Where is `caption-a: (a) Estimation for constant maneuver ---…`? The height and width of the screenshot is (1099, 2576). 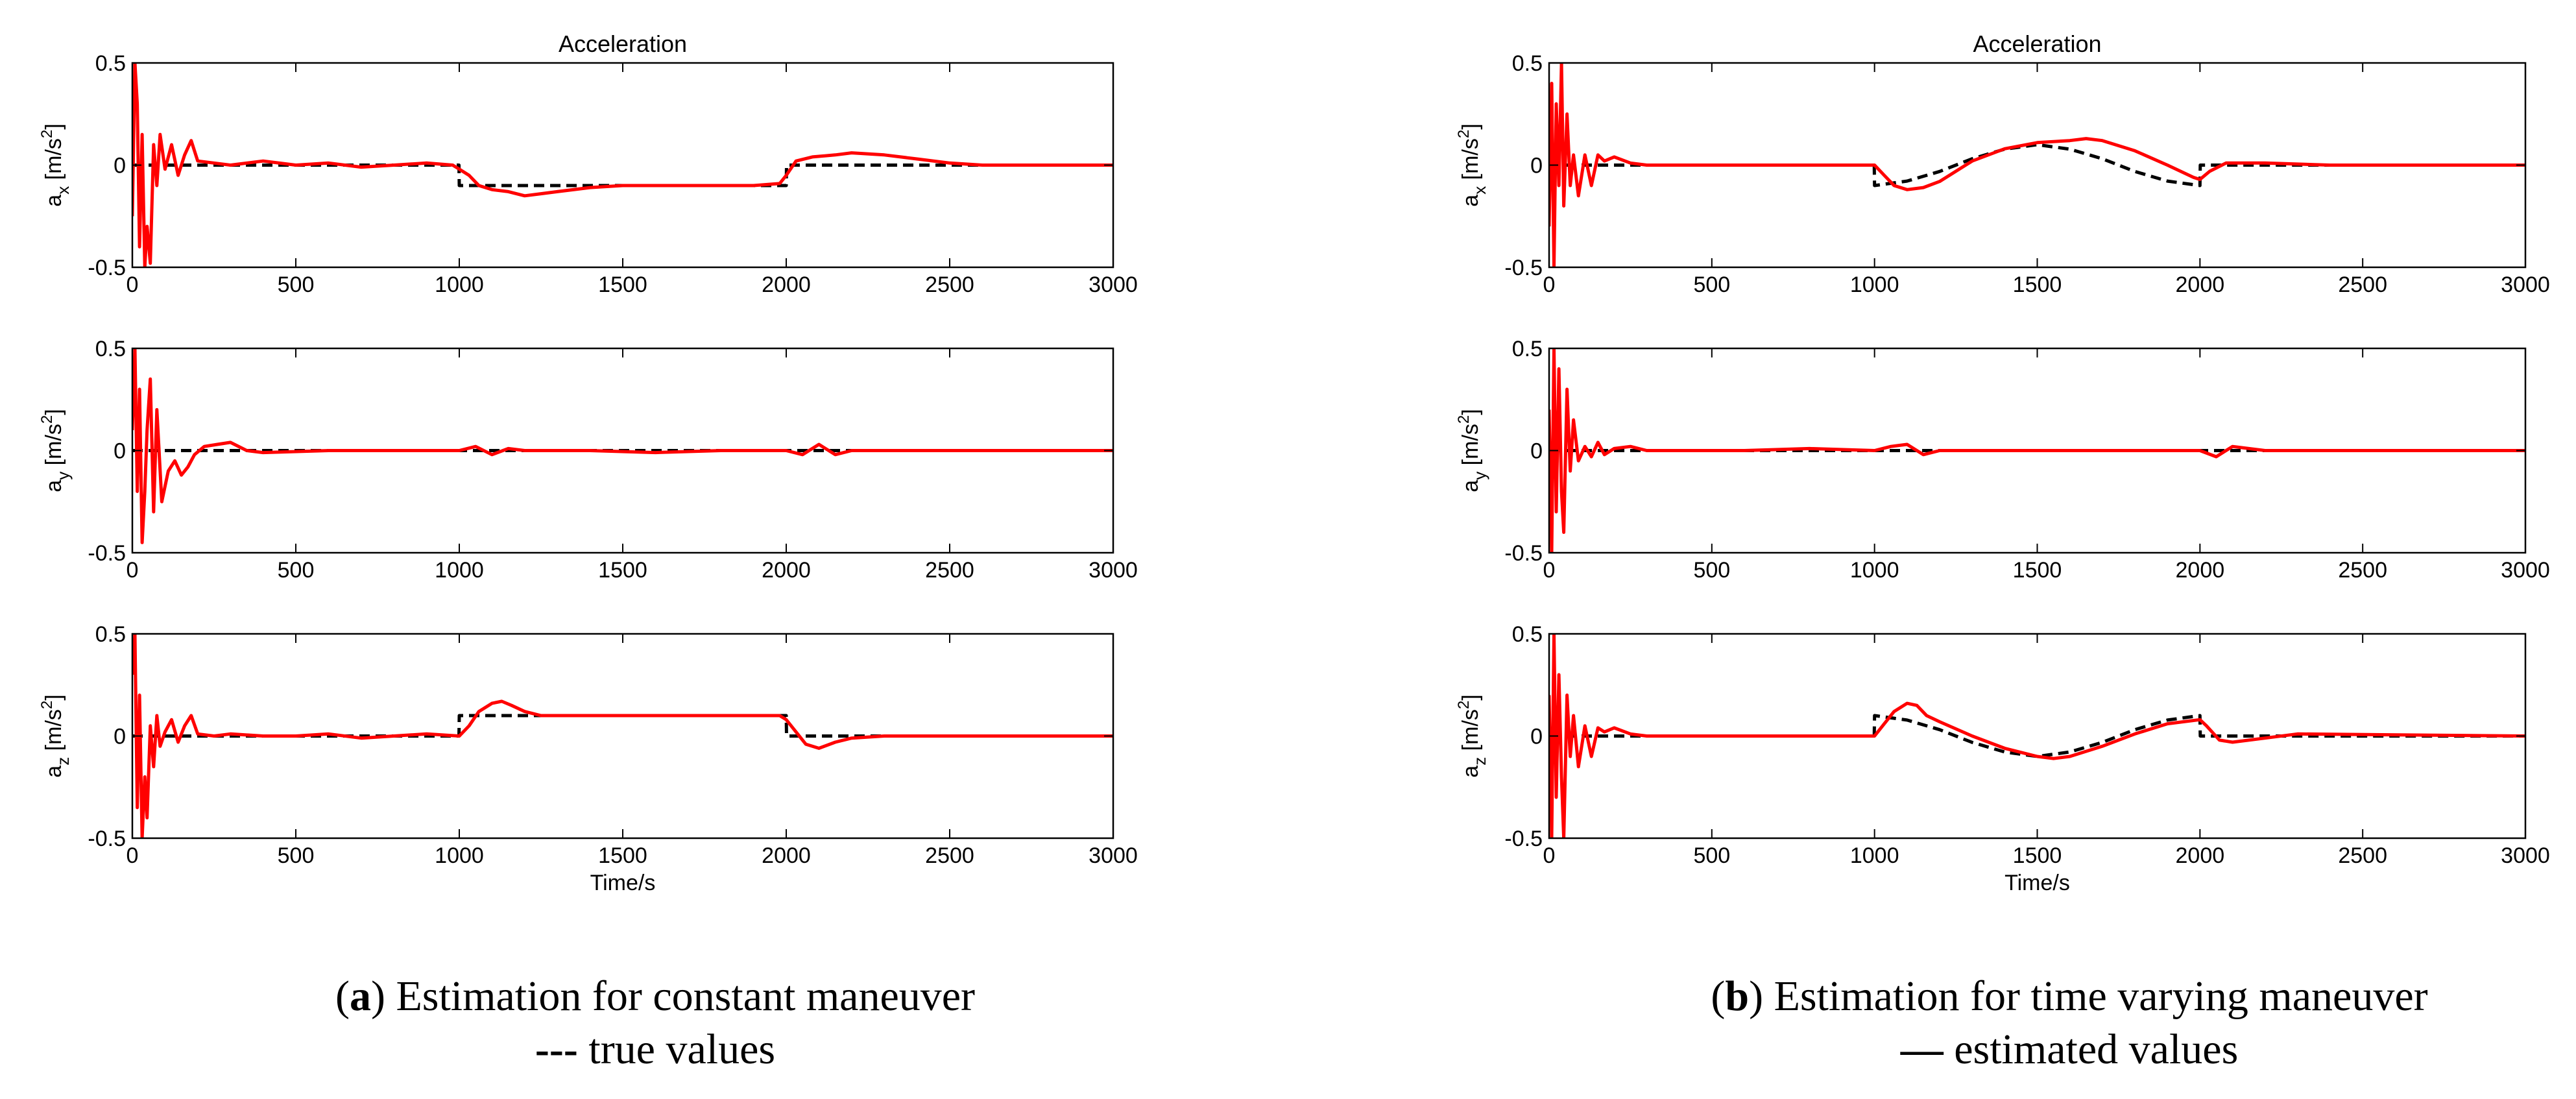 caption-a: (a) Estimation for constant maneuver ---… is located at coordinates (655, 1023).